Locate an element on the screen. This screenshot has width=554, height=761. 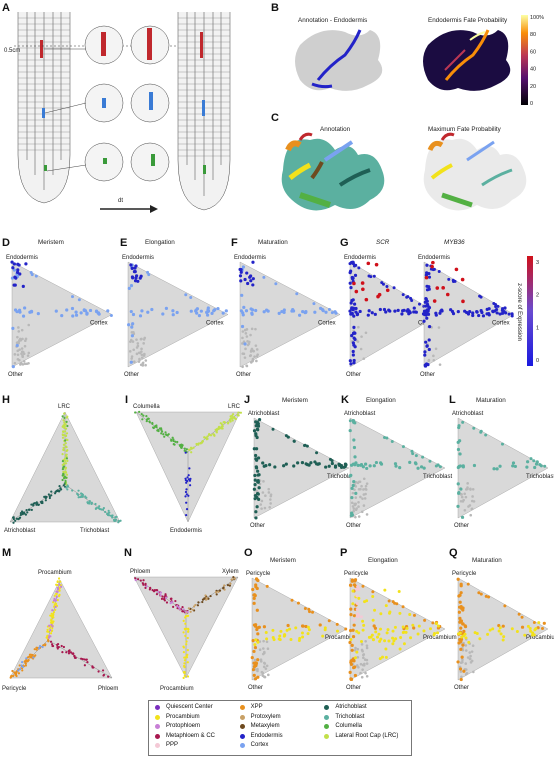
vertex-label-e-right: Cortex is located at coordinates (215, 324).